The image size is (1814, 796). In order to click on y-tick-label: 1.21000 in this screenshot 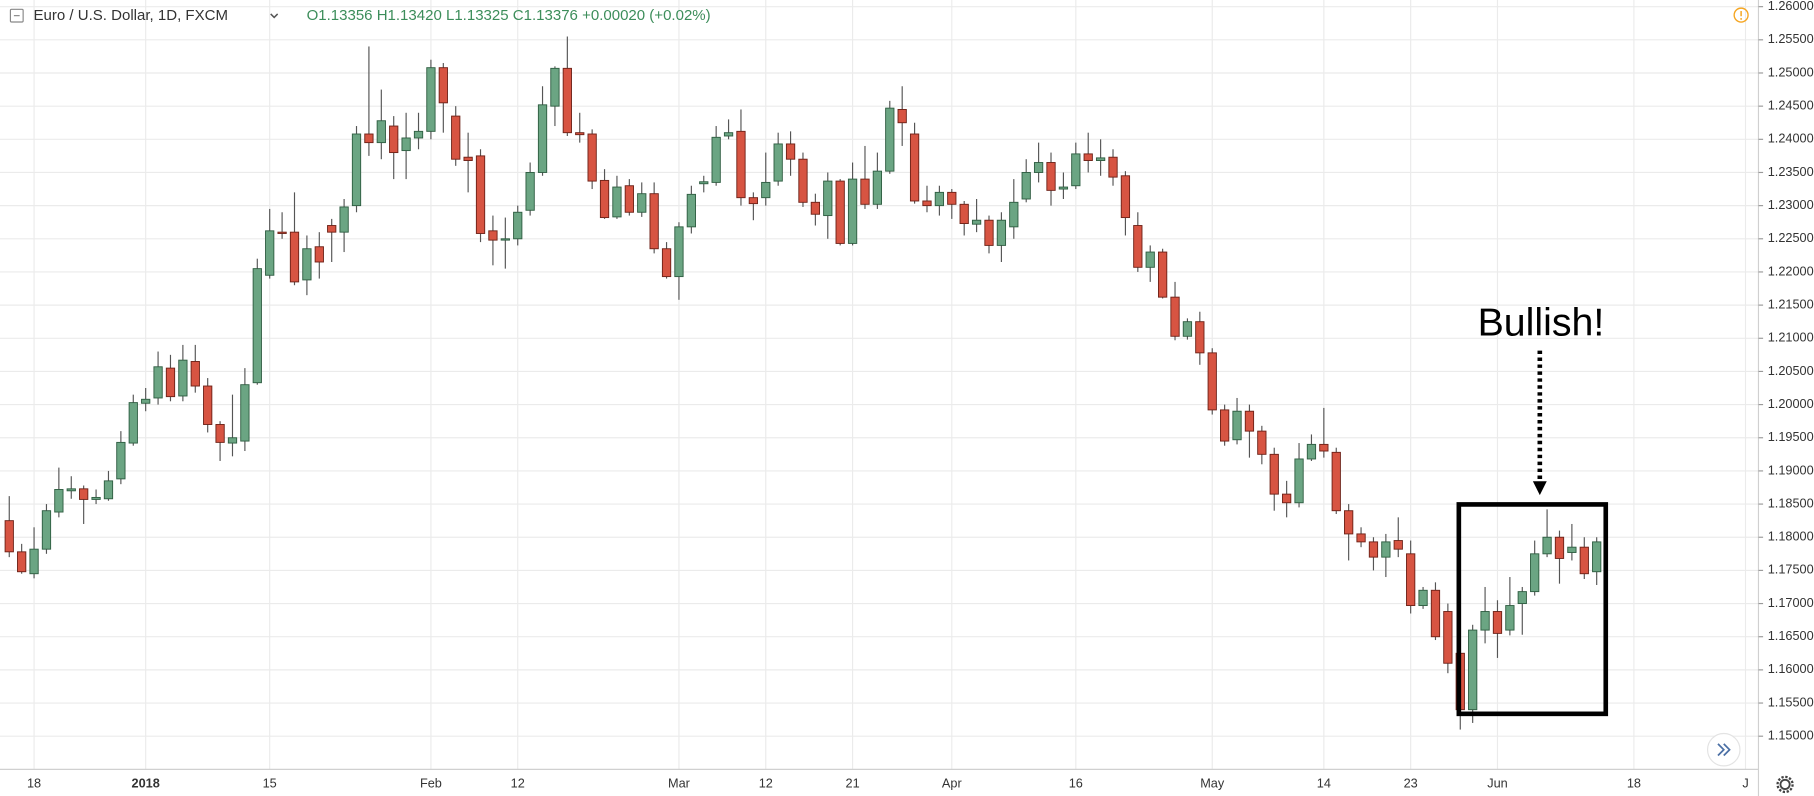, I will do `click(1791, 337)`.